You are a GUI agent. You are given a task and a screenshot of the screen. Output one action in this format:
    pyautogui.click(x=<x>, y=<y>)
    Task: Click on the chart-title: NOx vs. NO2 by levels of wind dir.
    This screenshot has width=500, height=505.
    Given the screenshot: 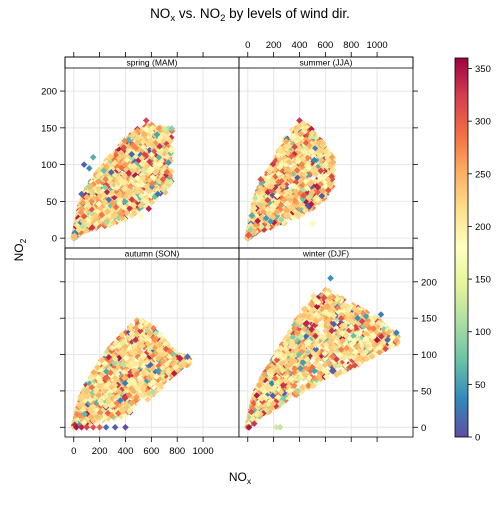 What is the action you would take?
    pyautogui.click(x=250, y=15)
    